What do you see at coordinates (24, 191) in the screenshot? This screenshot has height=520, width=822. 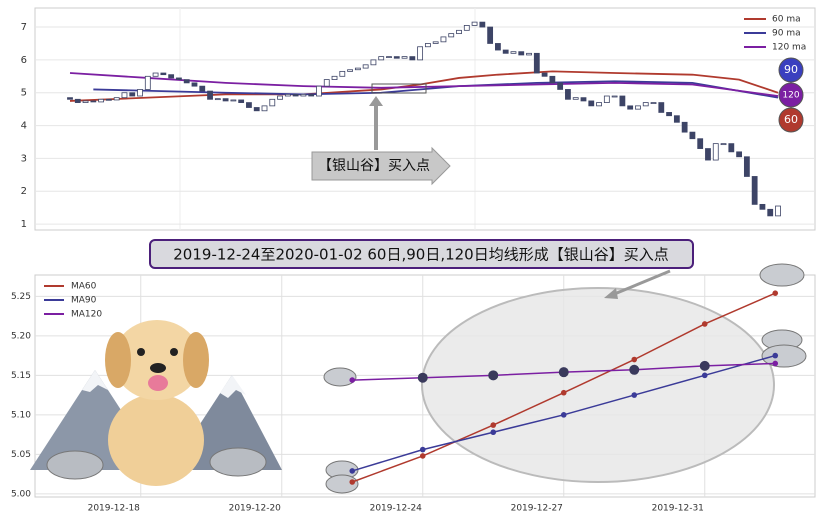 I see `y-tick-label: 2` at bounding box center [24, 191].